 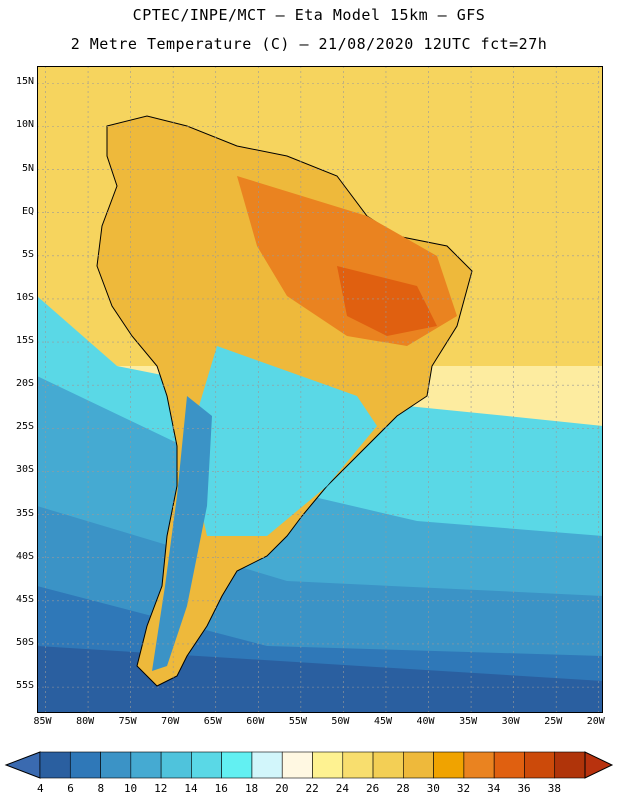 What do you see at coordinates (182, 533) in the screenshot?
I see `andes-cold-strip` at bounding box center [182, 533].